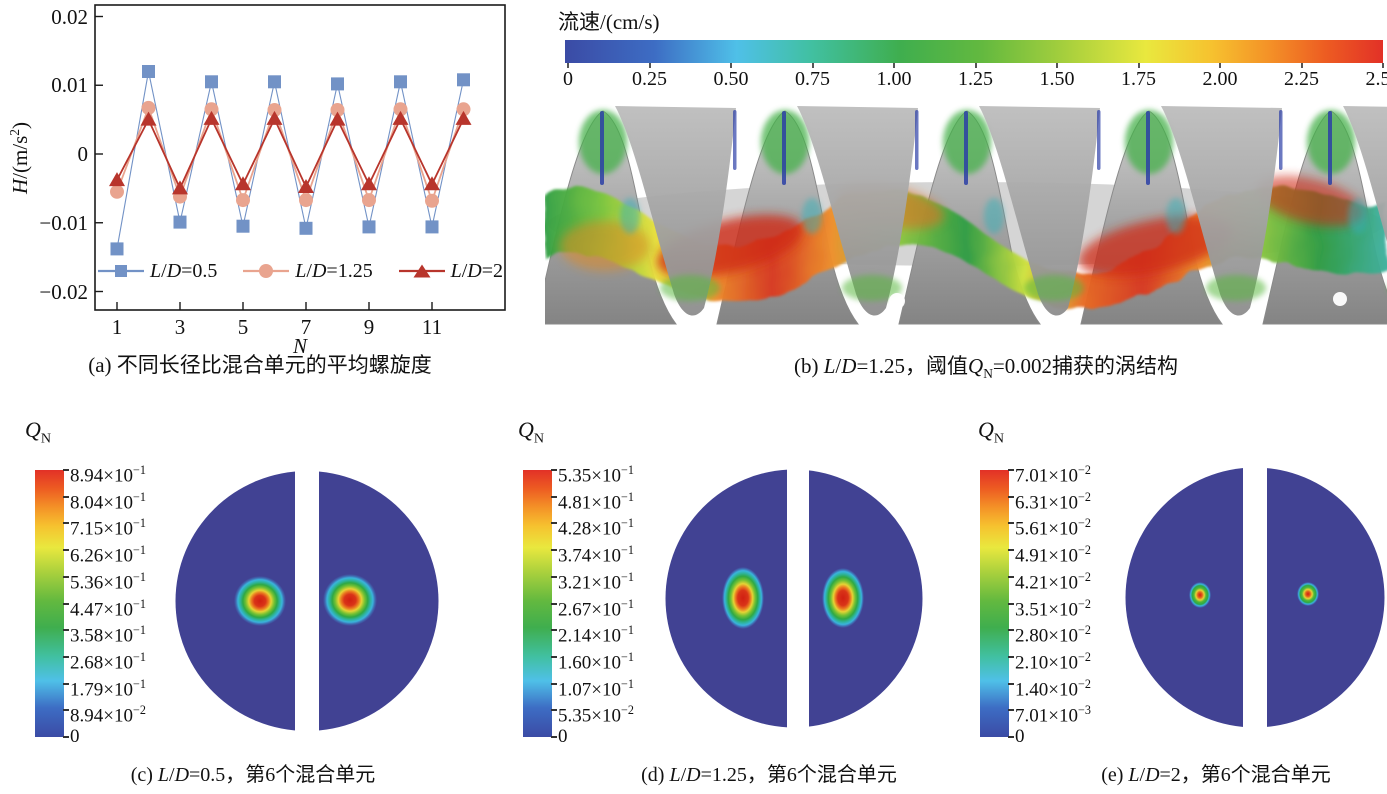 The image size is (1387, 794). What do you see at coordinates (975, 79) in the screenshot?
I see `velocity-tick-label: 1.25` at bounding box center [975, 79].